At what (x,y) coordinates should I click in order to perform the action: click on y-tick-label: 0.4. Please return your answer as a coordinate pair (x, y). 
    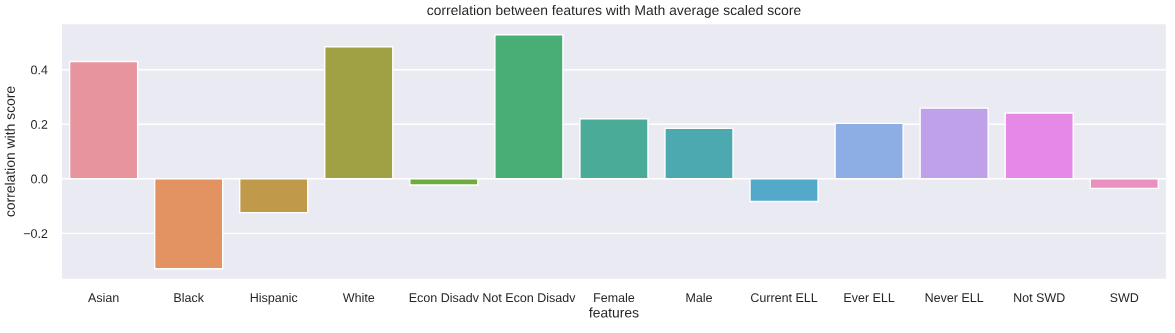
    Looking at the image, I should click on (39, 70).